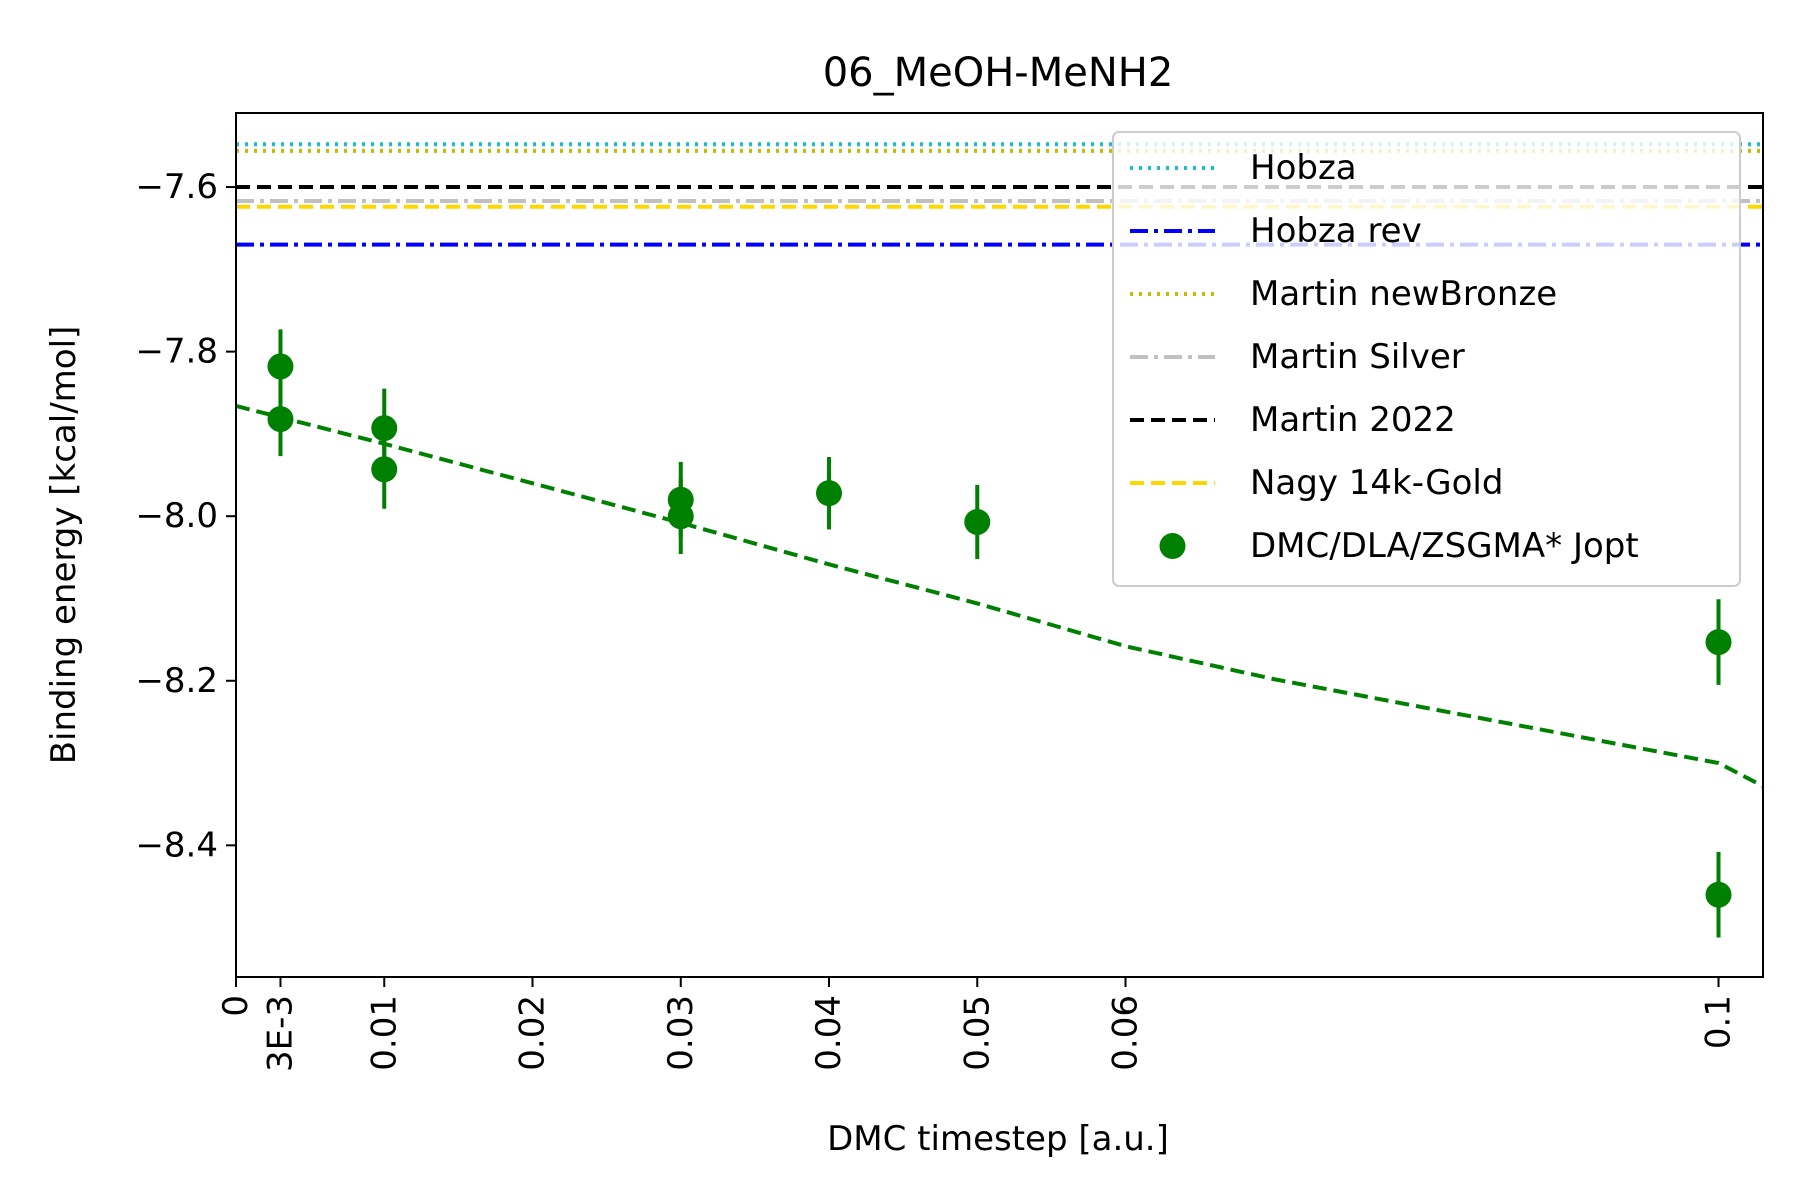  What do you see at coordinates (998, 73) in the screenshot?
I see `chart-title: 06_MeOH-MeNH2` at bounding box center [998, 73].